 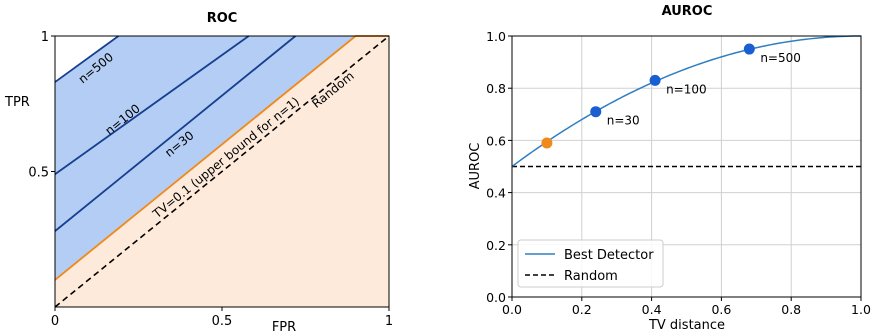 What do you see at coordinates (591, 276) in the screenshot?
I see `auroc-legend-random-label: Random` at bounding box center [591, 276].